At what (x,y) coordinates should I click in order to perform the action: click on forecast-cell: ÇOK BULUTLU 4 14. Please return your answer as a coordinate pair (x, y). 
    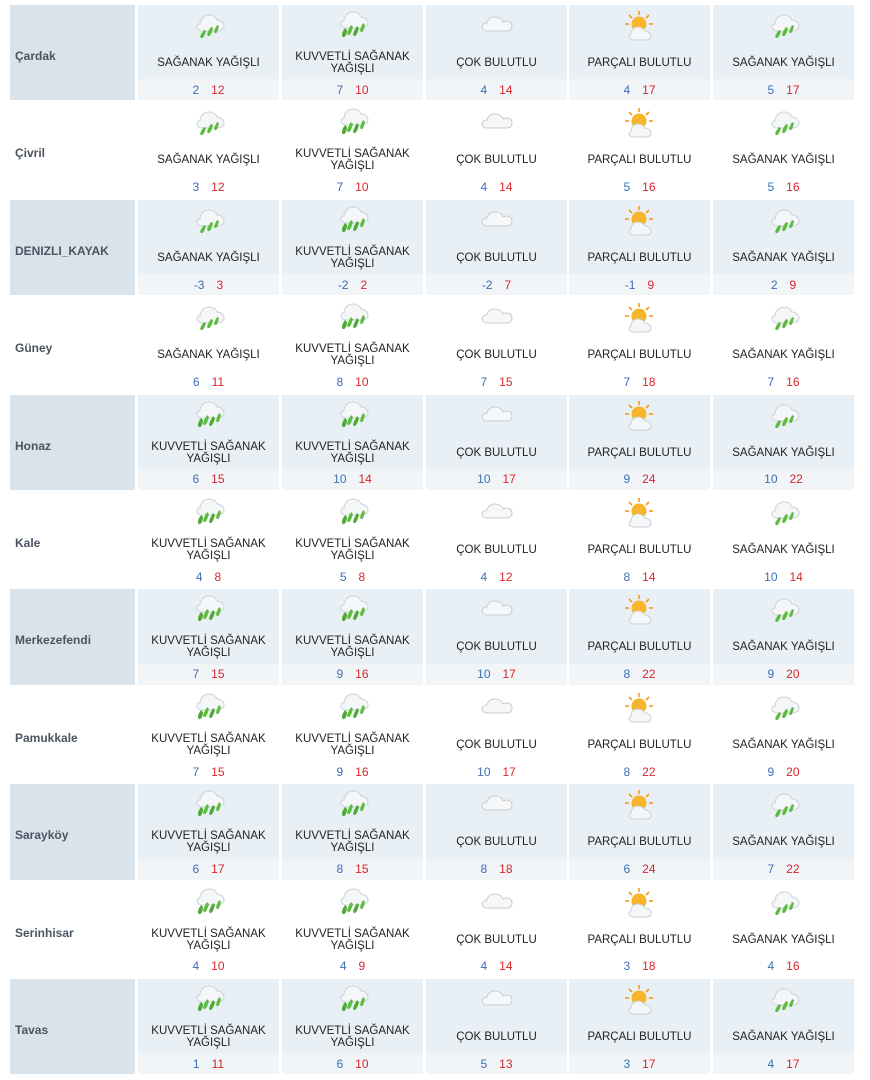
    Looking at the image, I should click on (496, 53).